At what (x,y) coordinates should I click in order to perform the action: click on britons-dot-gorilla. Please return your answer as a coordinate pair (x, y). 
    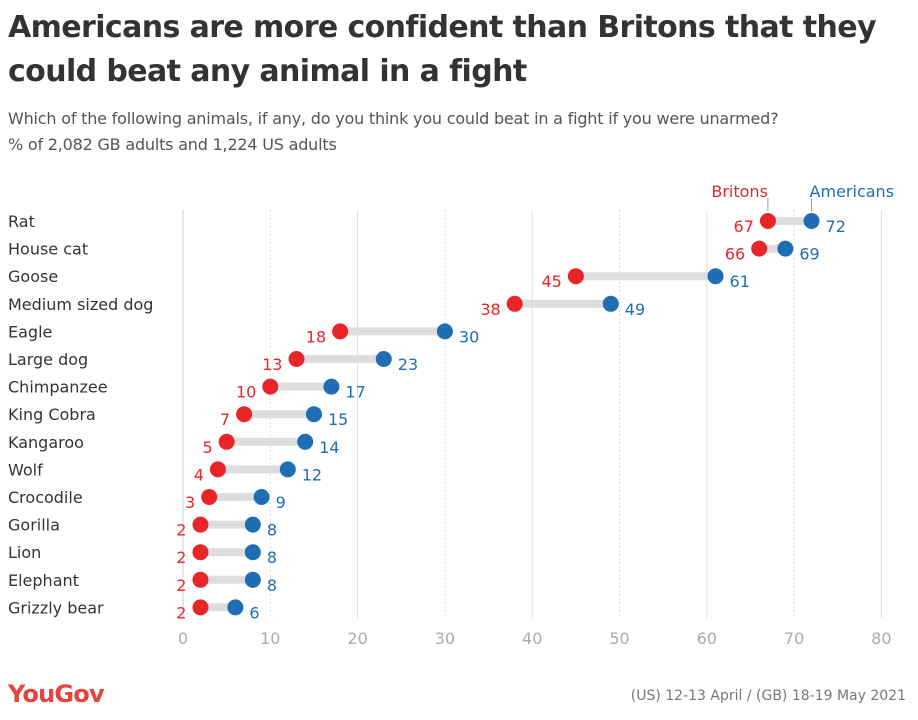
    Looking at the image, I should click on (200, 524).